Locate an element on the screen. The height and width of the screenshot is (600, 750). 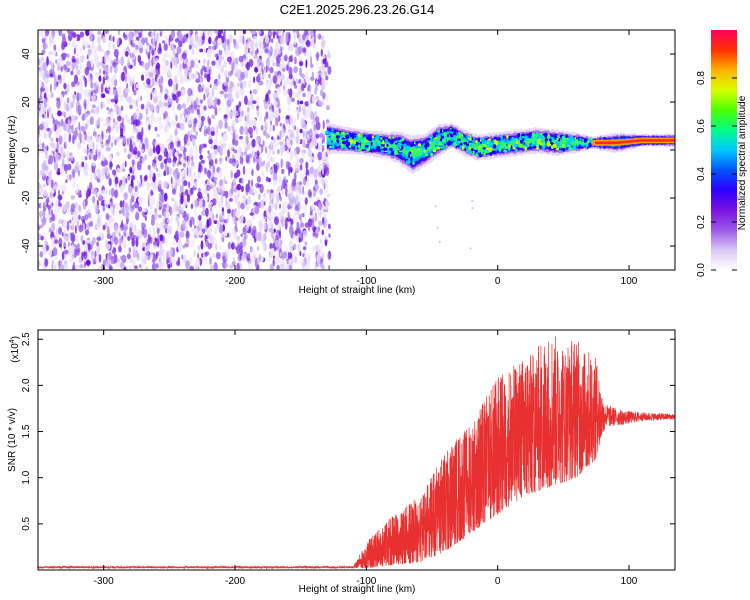
spectrogram-x-tick-label: -100 is located at coordinates (366, 281).